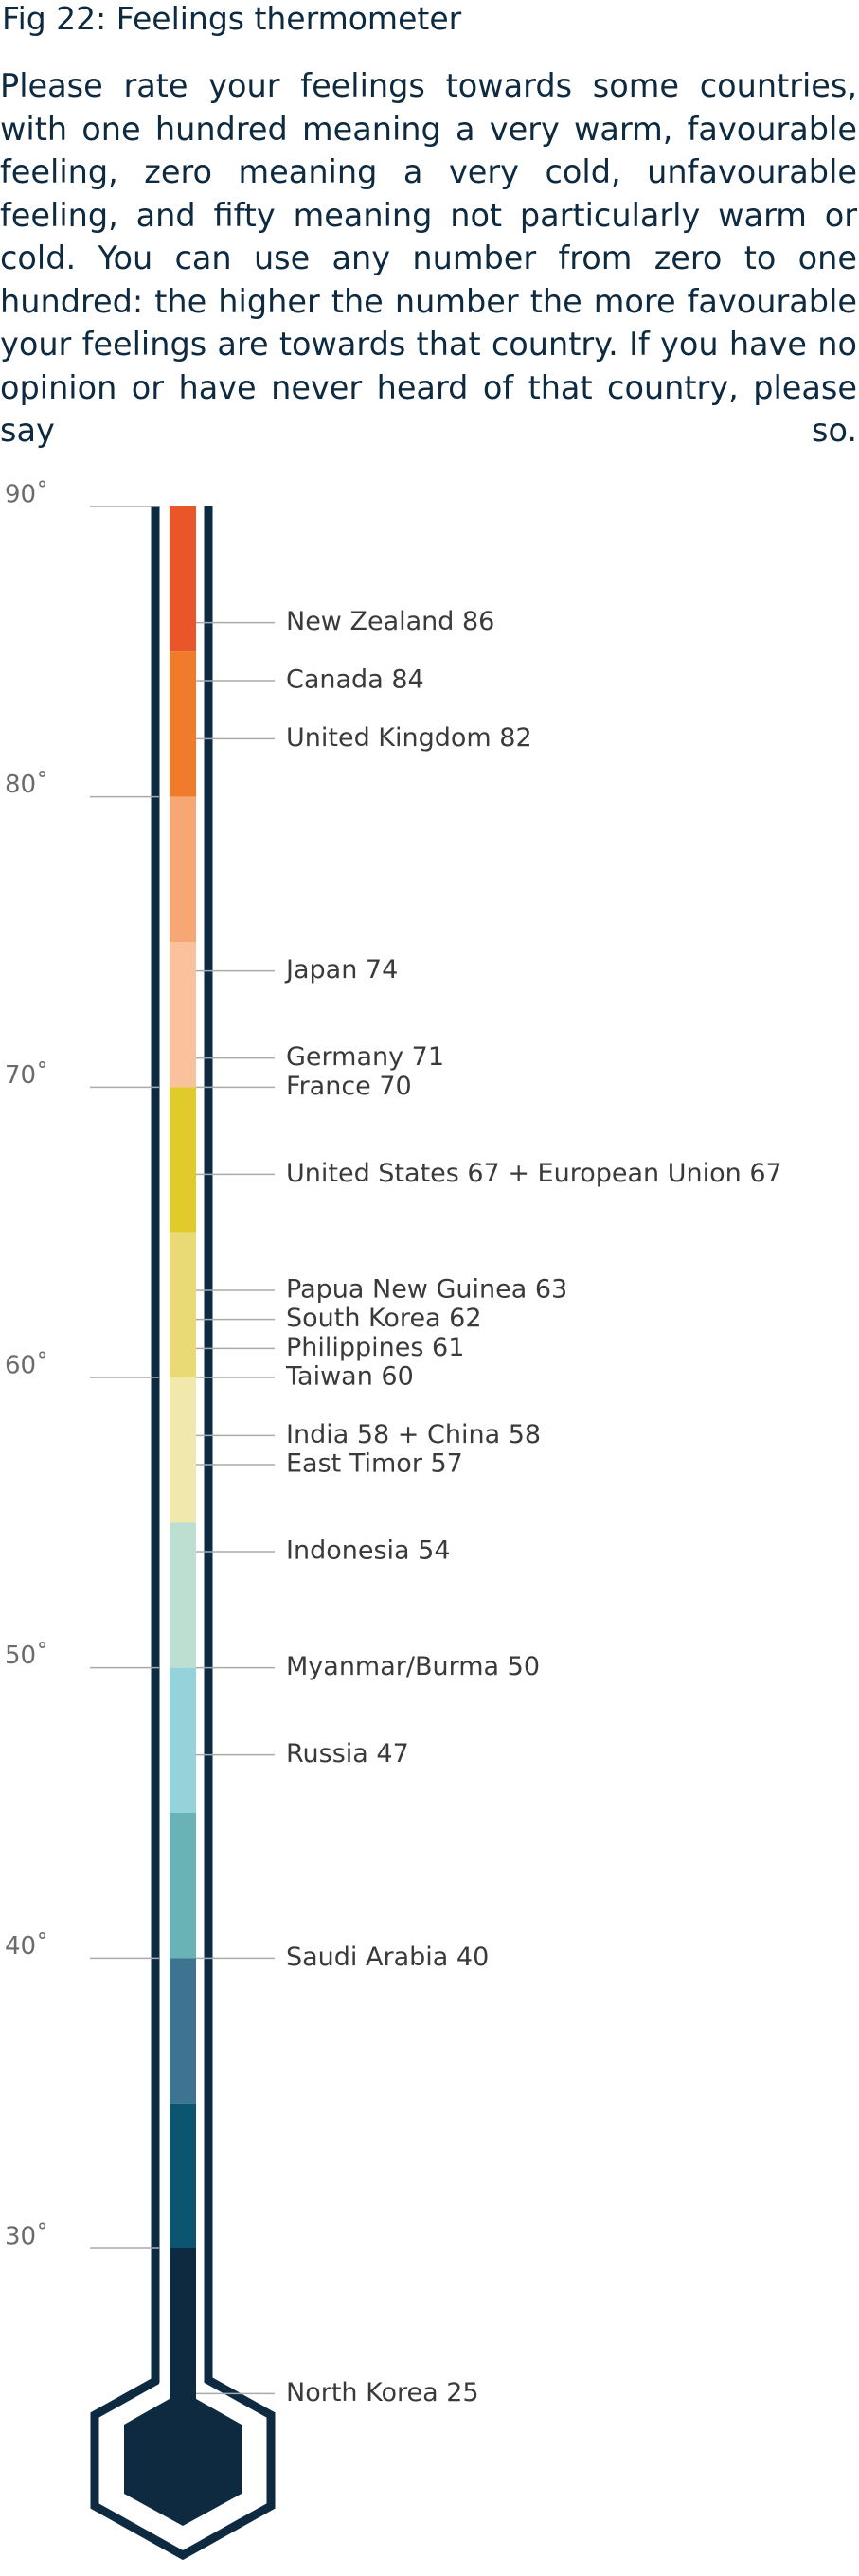 The image size is (859, 2576). I want to click on marker-label: Canada 84, so click(355, 680).